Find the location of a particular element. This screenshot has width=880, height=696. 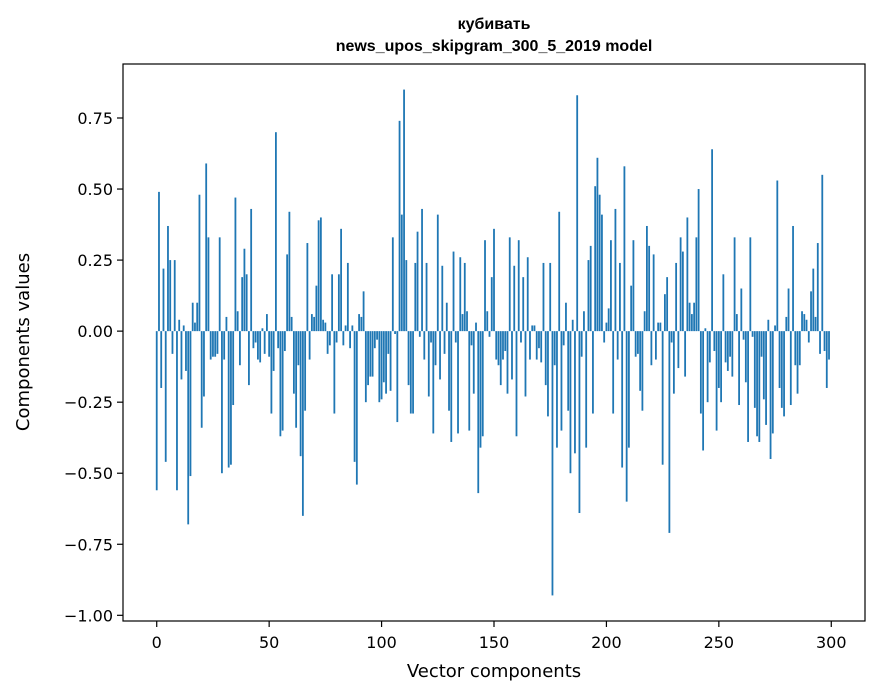

y-tick-label: 0.25 is located at coordinates (95, 260).